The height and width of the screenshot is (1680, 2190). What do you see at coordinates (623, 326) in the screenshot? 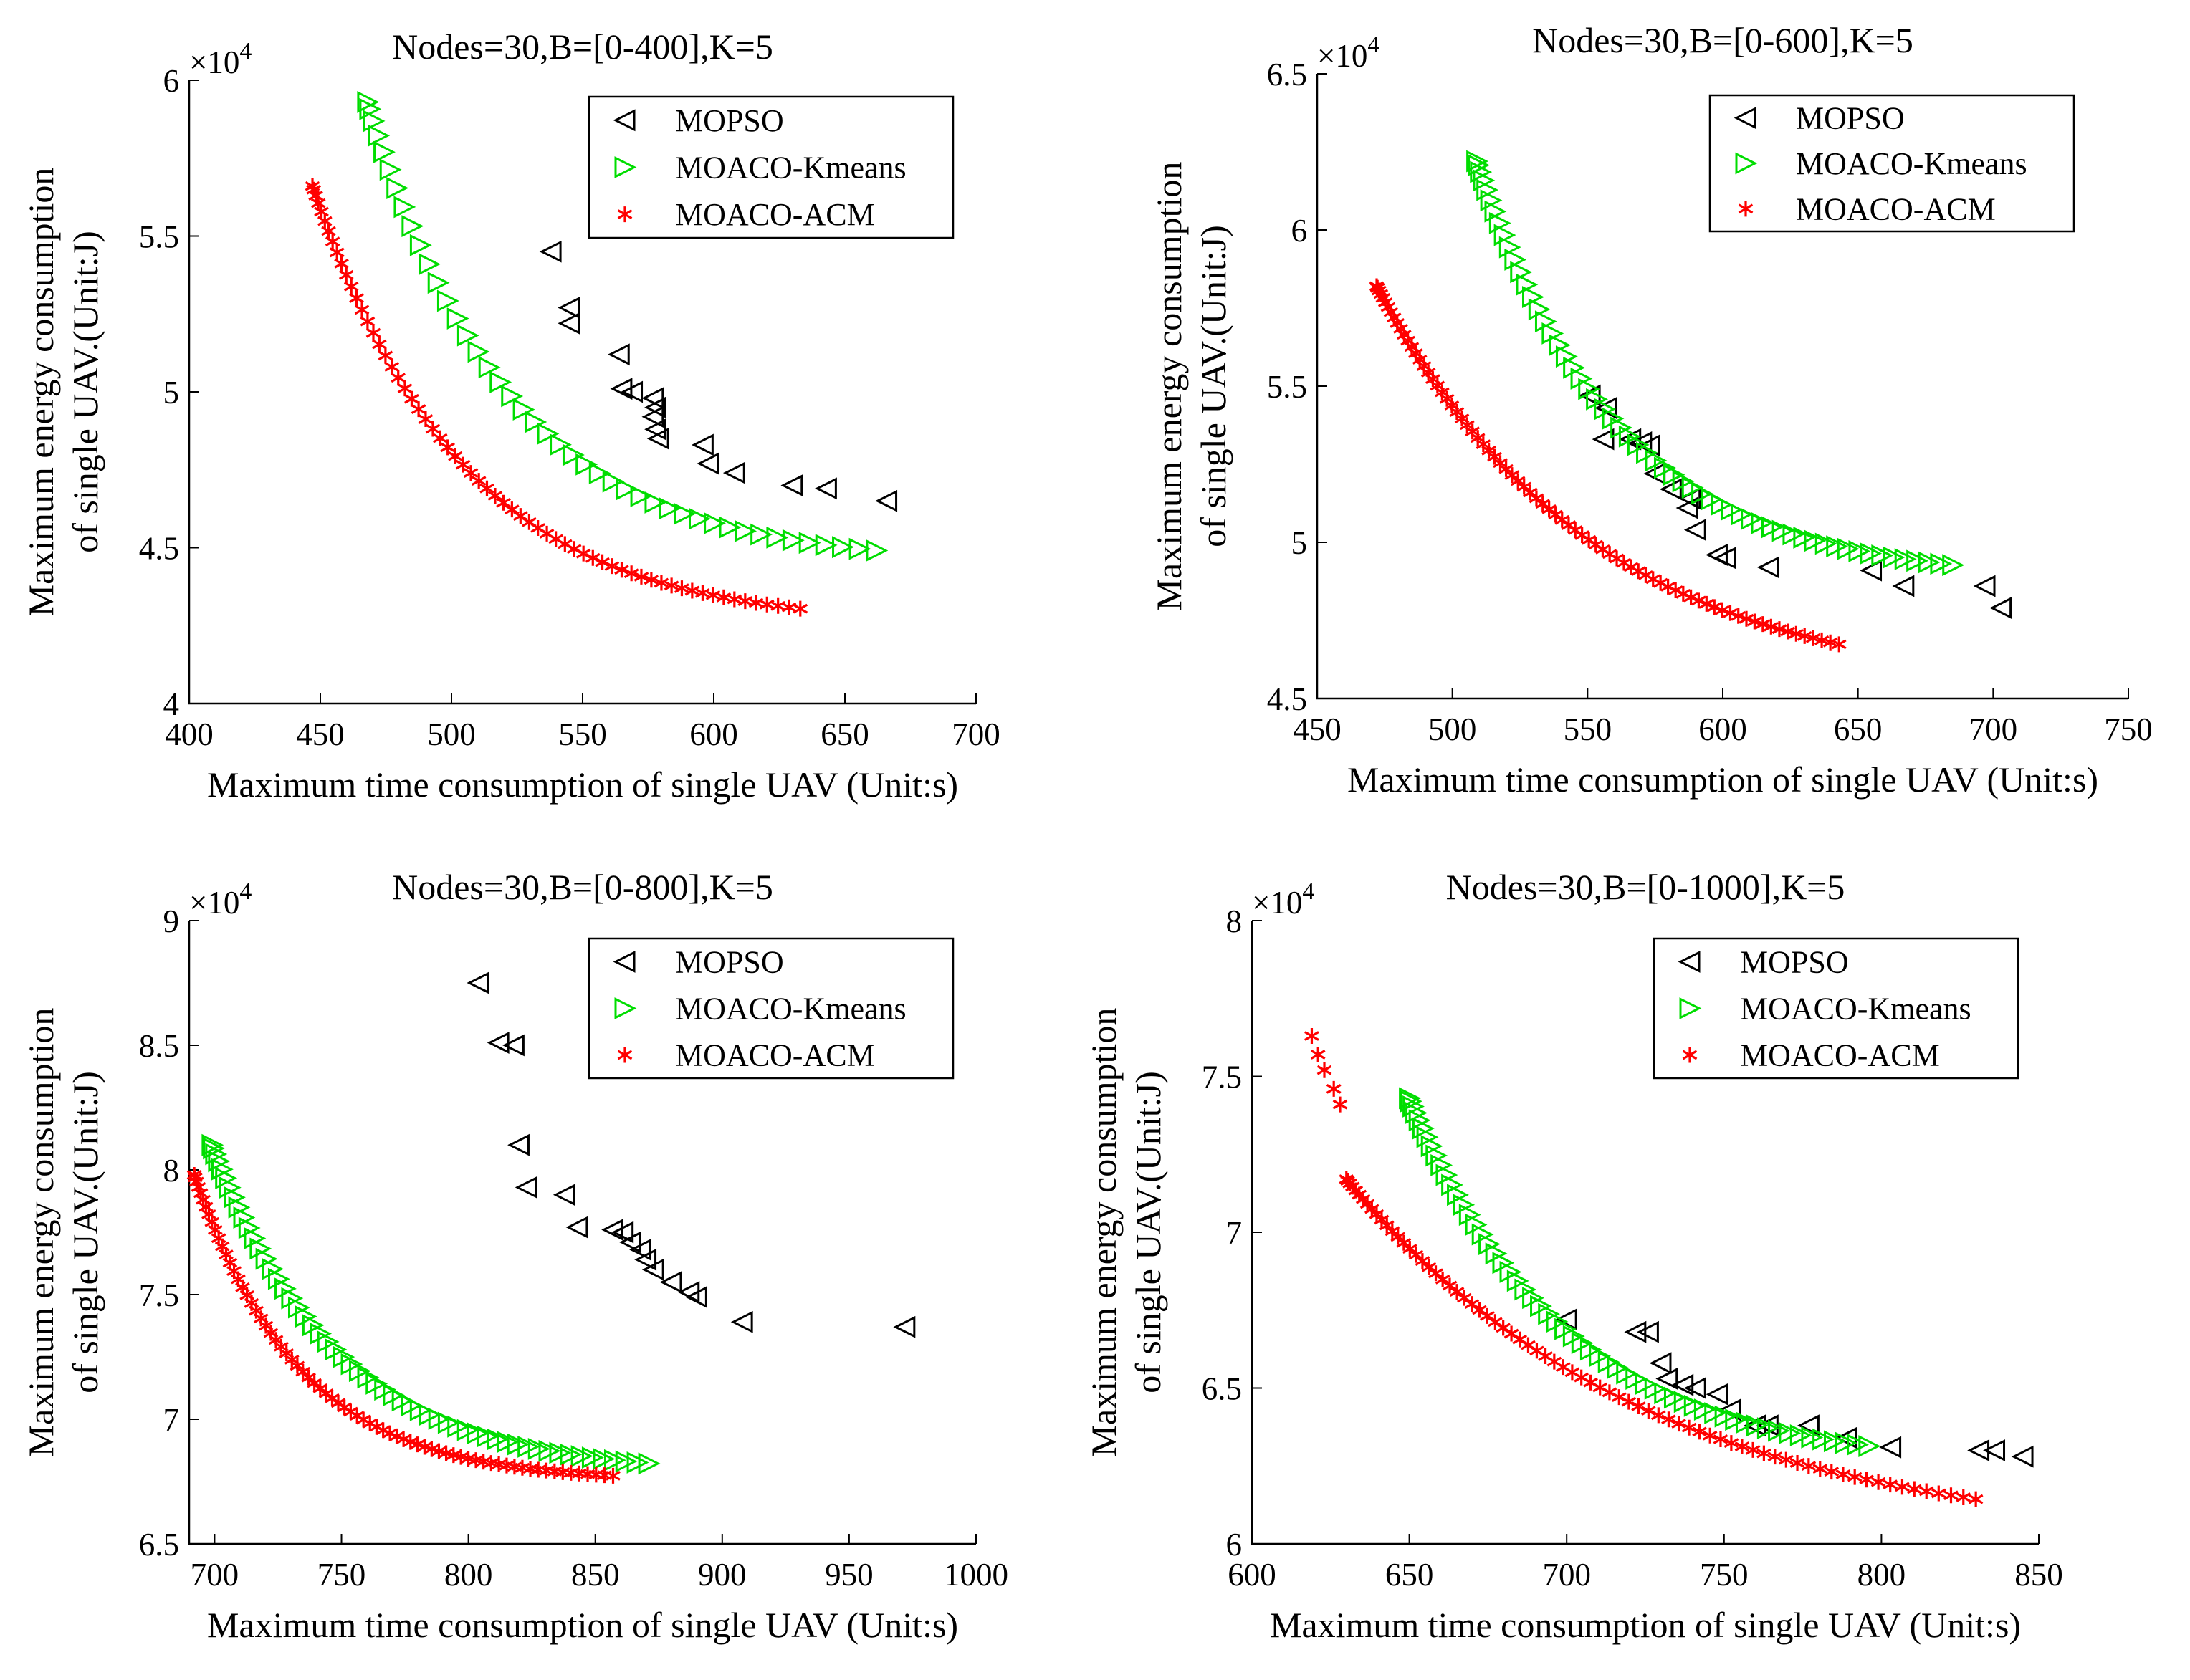
I see `series-moaco-kmeans` at bounding box center [623, 326].